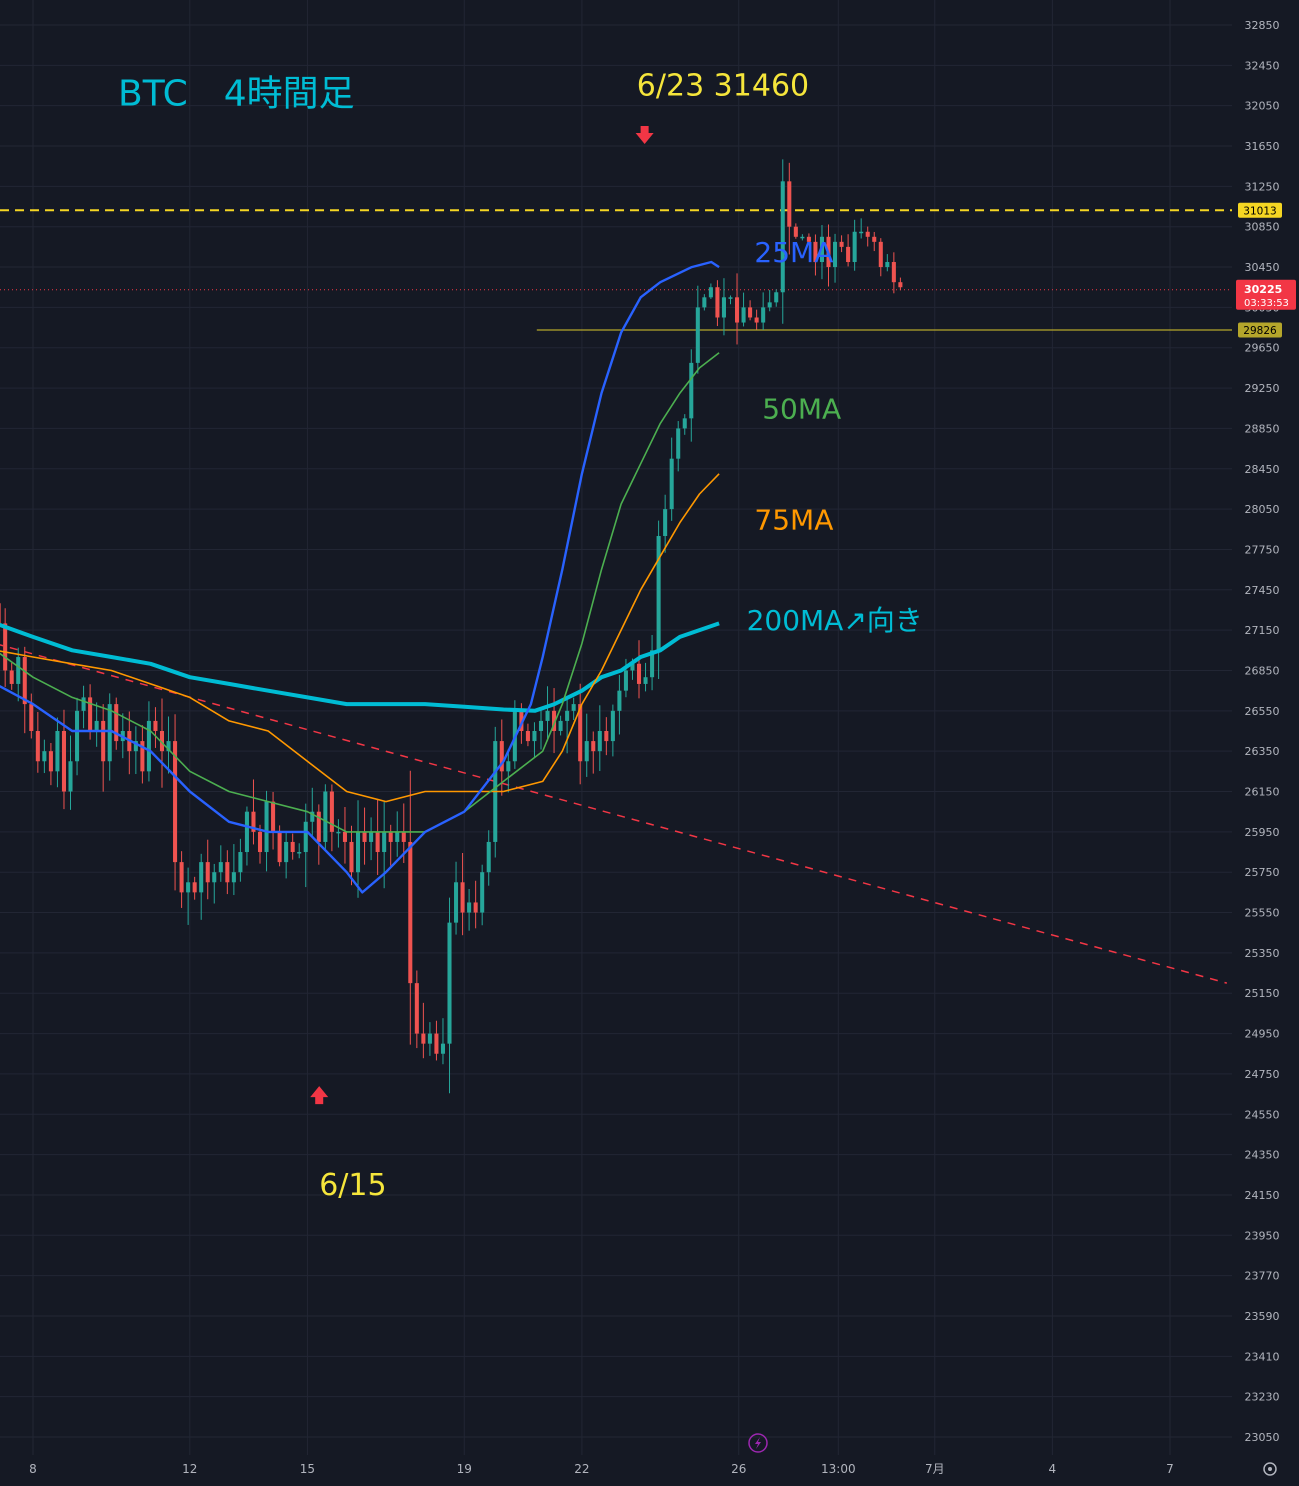 This screenshot has height=1486, width=1299. Describe the element at coordinates (1262, 25) in the screenshot. I see `price-tick-label: 32850` at that location.